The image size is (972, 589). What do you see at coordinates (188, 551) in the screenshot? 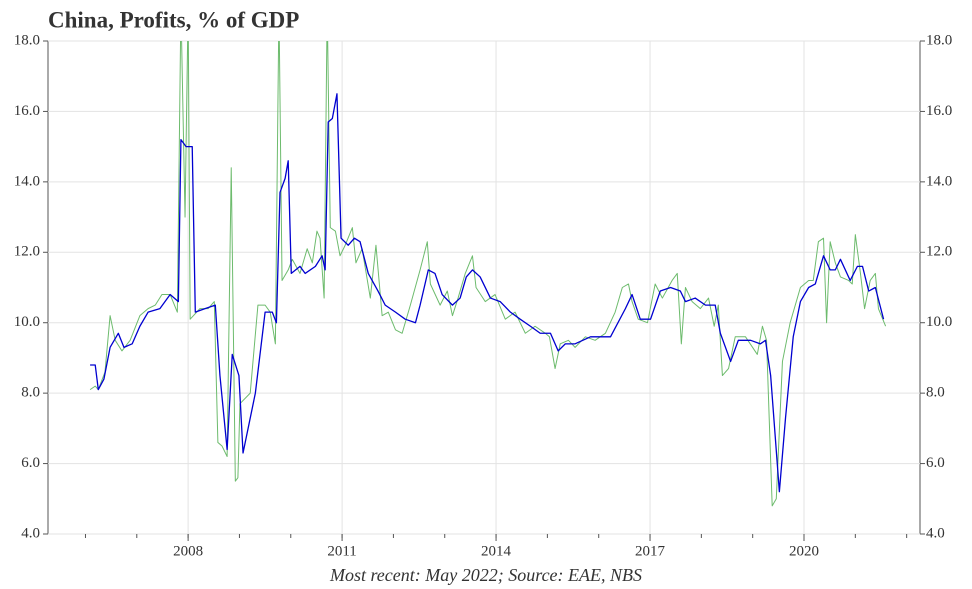
I see `x-tick-label: 2008` at bounding box center [188, 551].